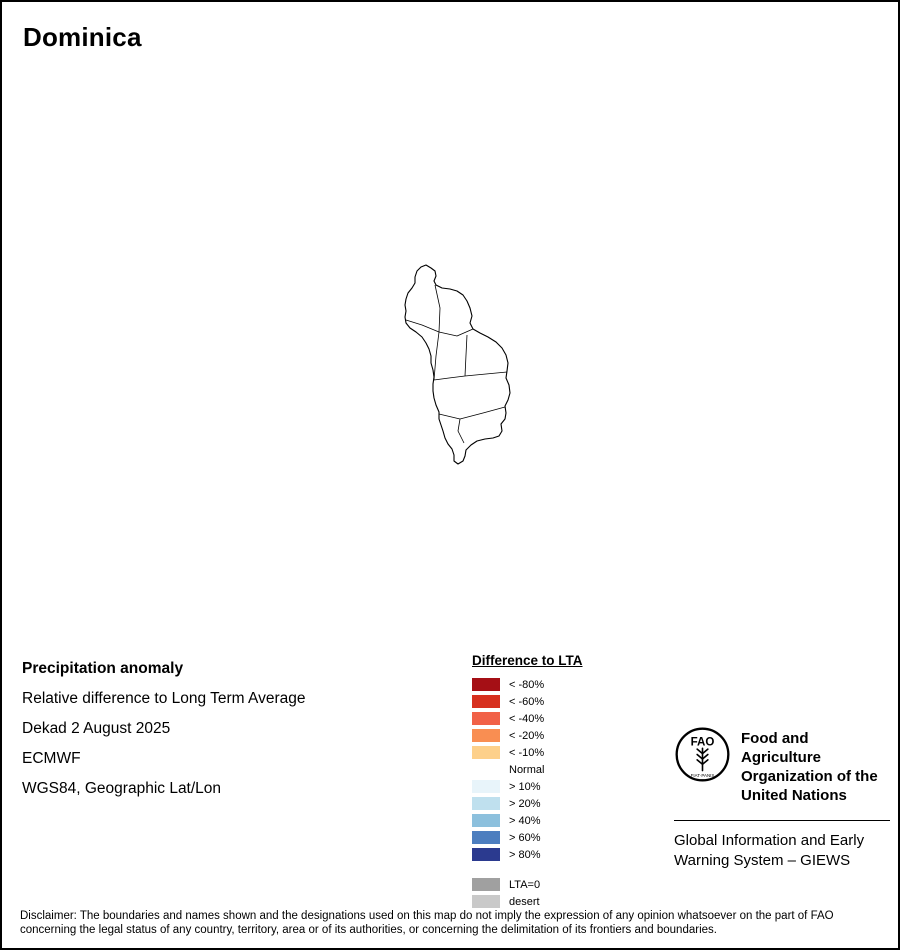 Image resolution: width=900 pixels, height=950 pixels. I want to click on legend-label: < -40%, so click(527, 718).